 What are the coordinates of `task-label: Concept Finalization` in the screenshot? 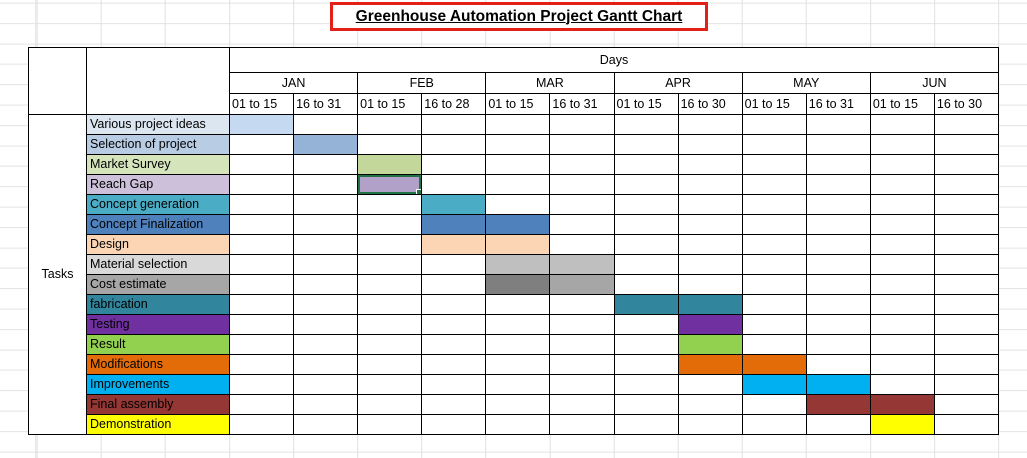 It's located at (158, 225).